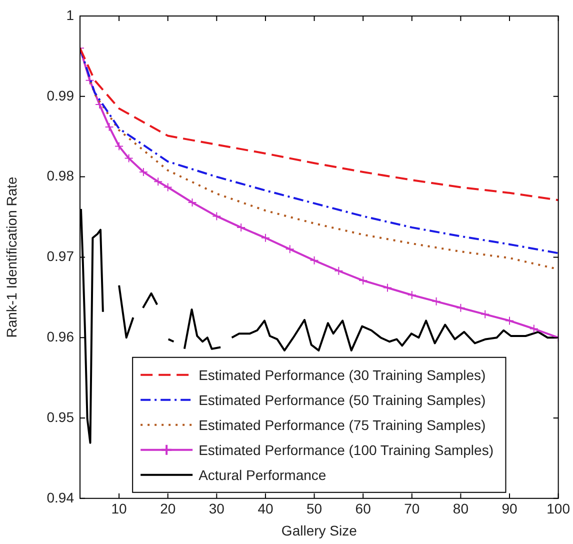  Describe the element at coordinates (119, 508) in the screenshot. I see `x-tick-label: 10` at that location.